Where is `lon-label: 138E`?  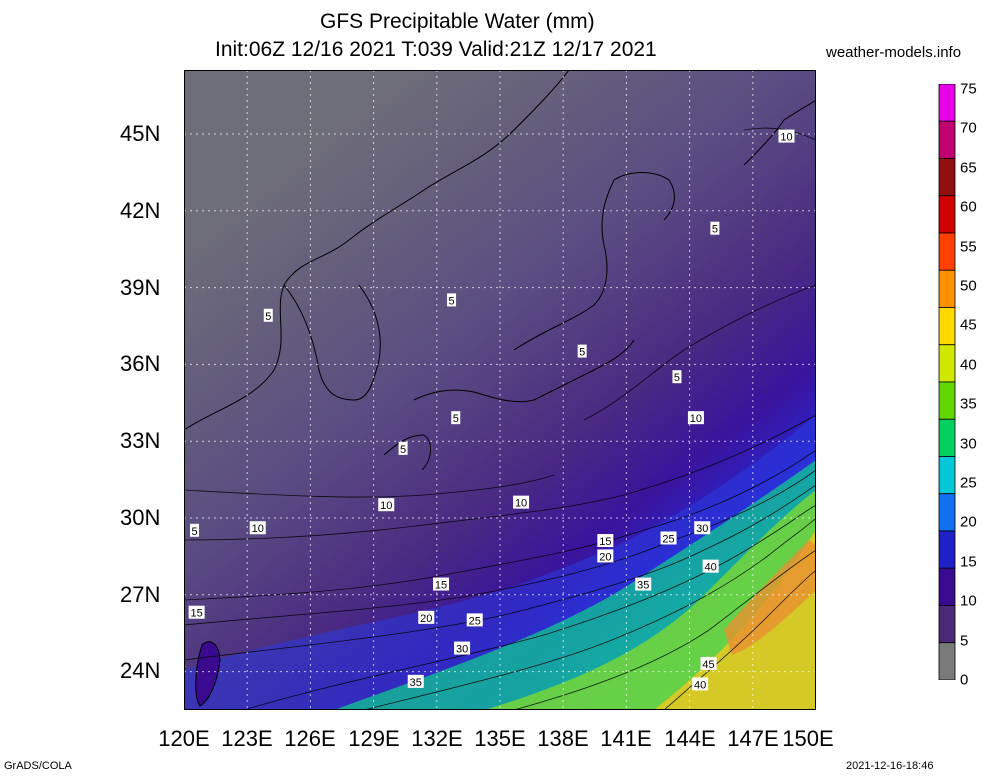 lon-label: 138E is located at coordinates (563, 738).